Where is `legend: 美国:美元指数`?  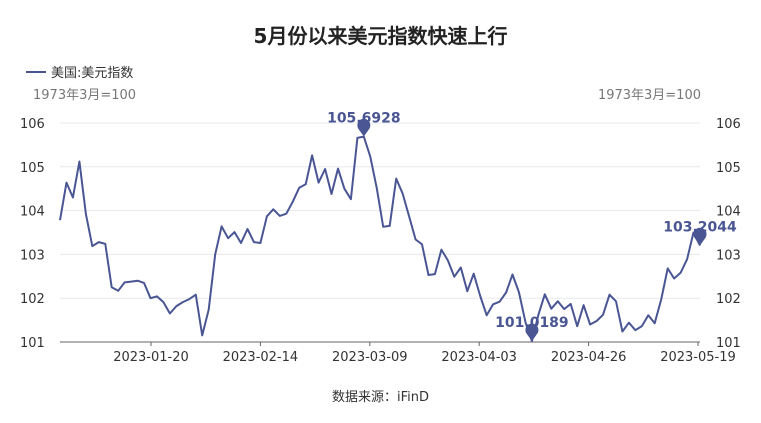
legend: 美国:美元指数 is located at coordinates (79, 71).